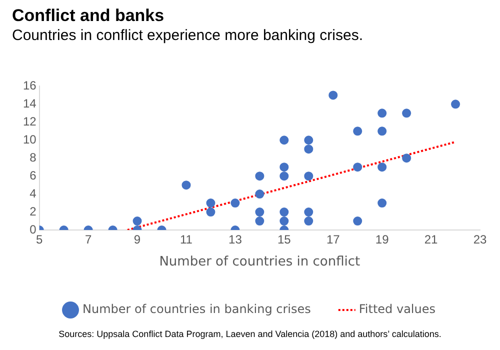  I want to click on legend-label: Fitted values, so click(397, 309).